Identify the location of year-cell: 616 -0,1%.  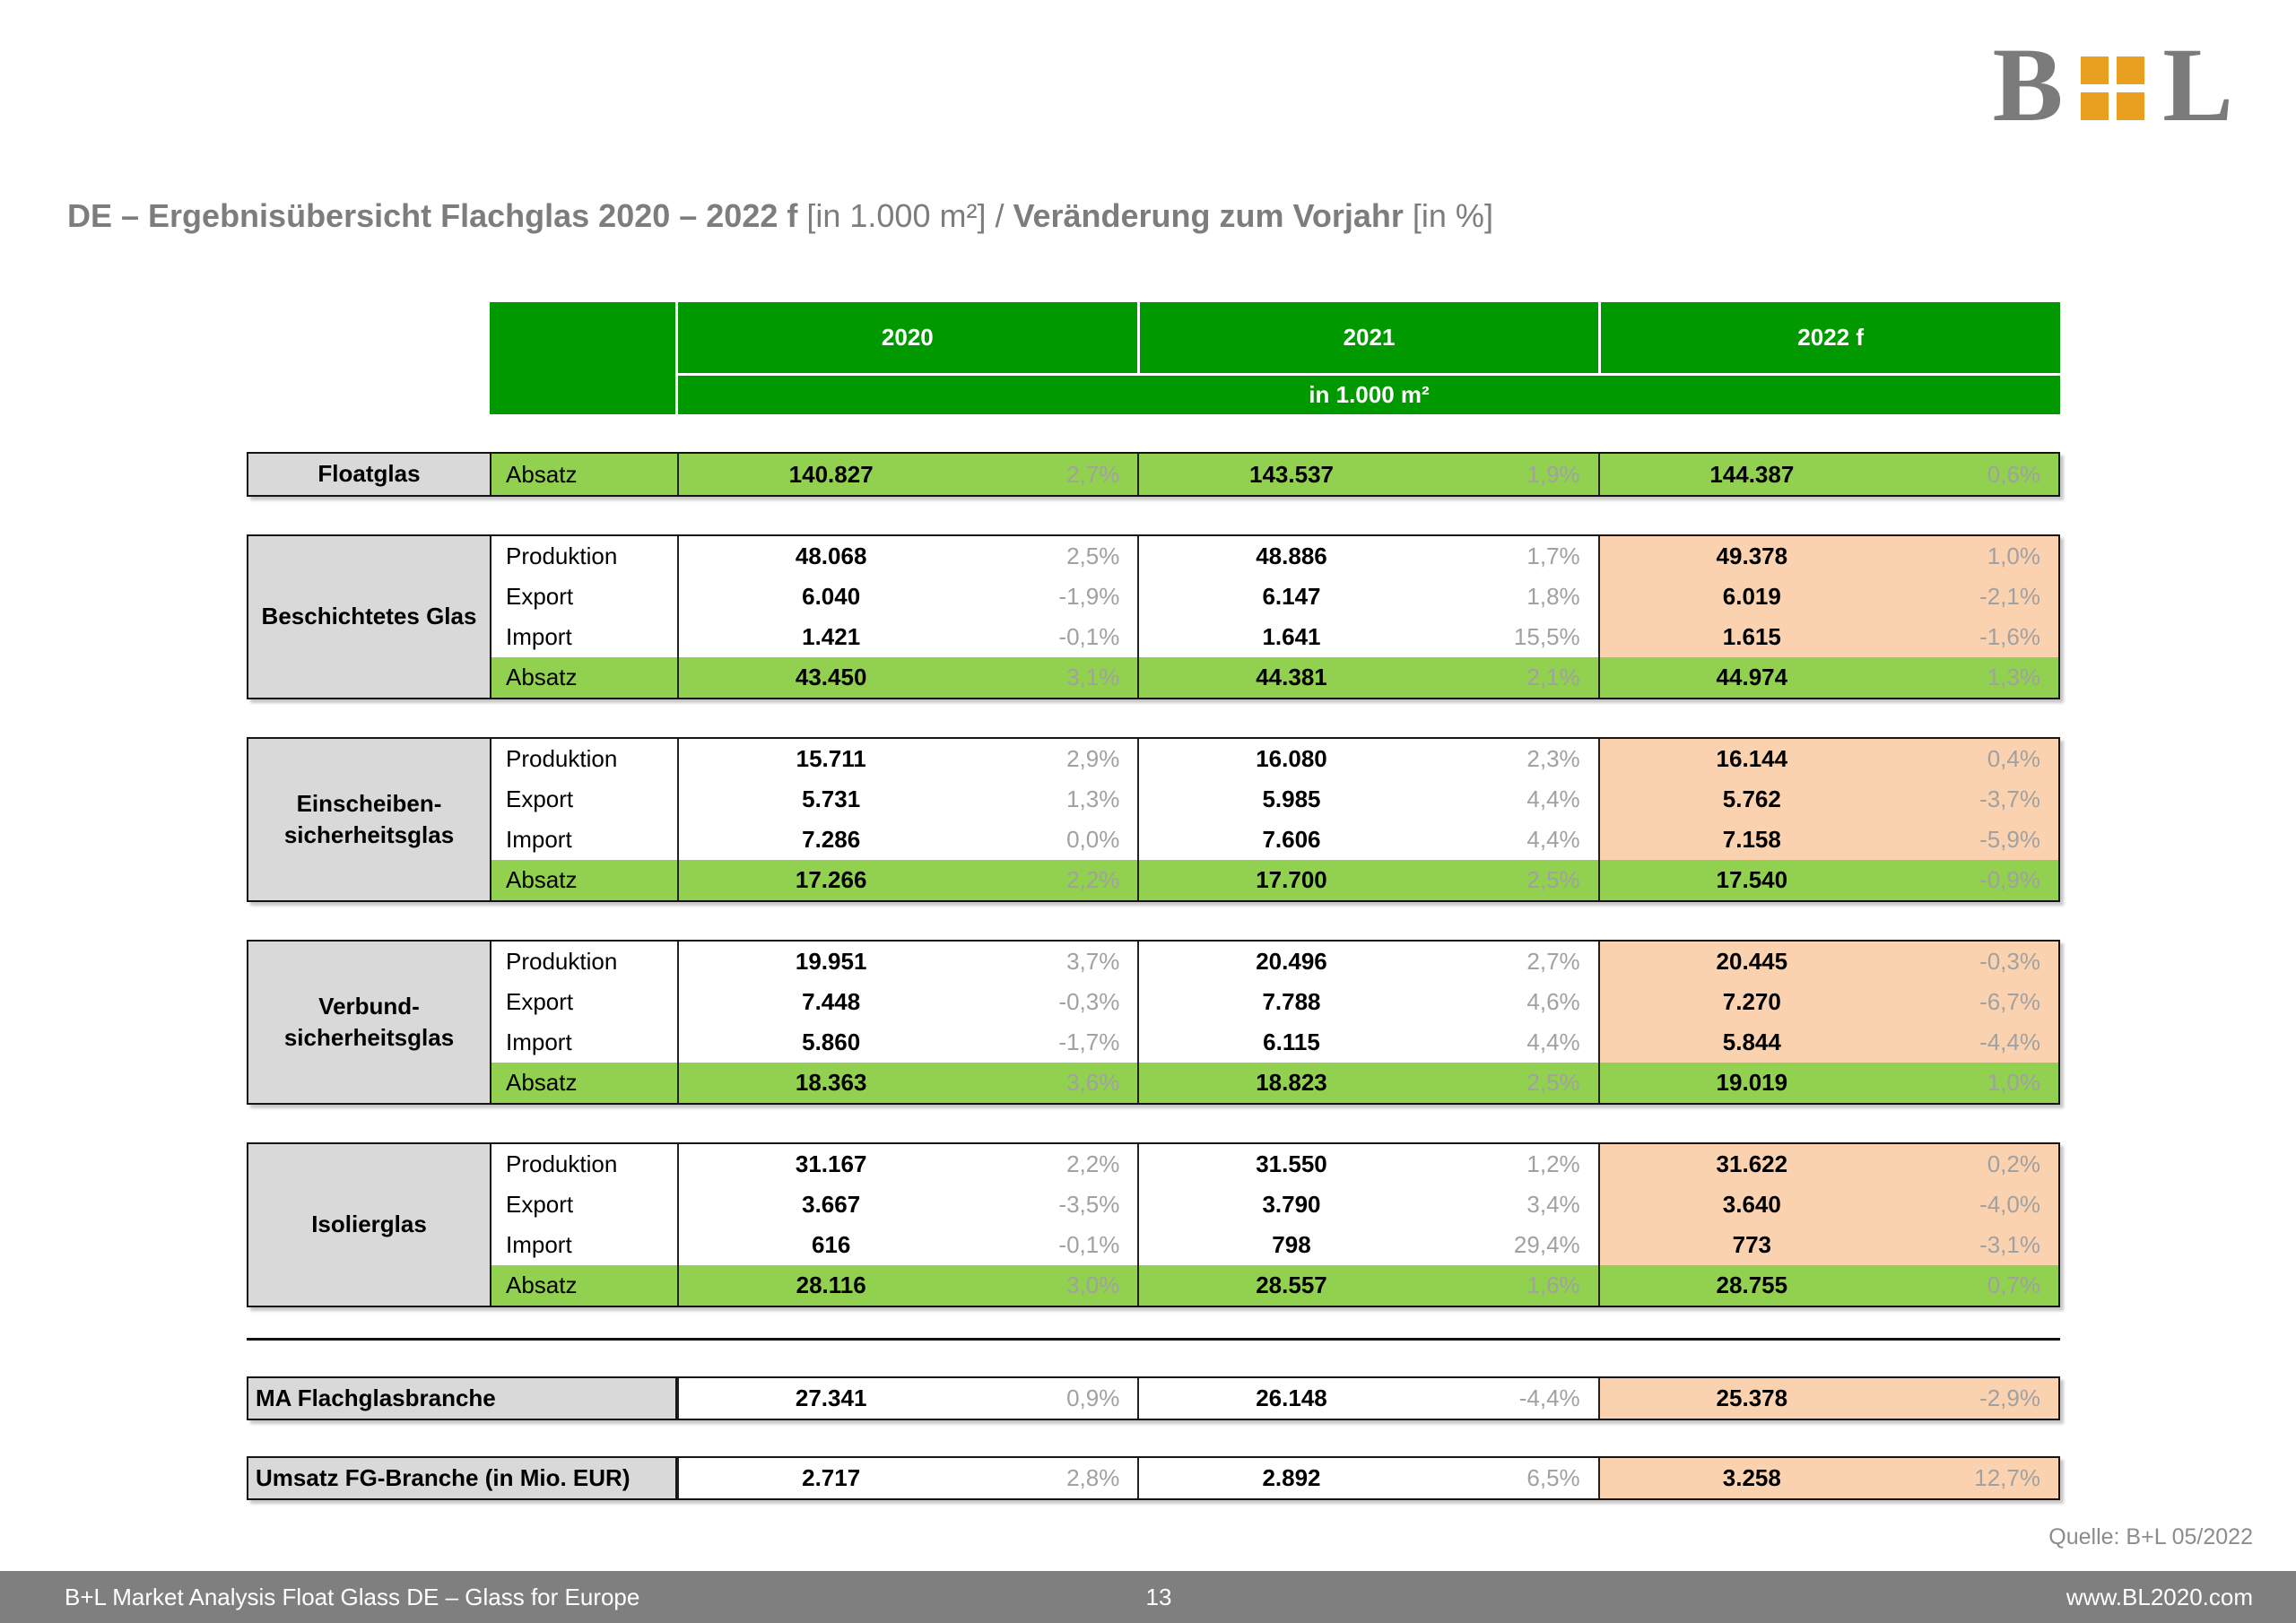
(907, 1245).